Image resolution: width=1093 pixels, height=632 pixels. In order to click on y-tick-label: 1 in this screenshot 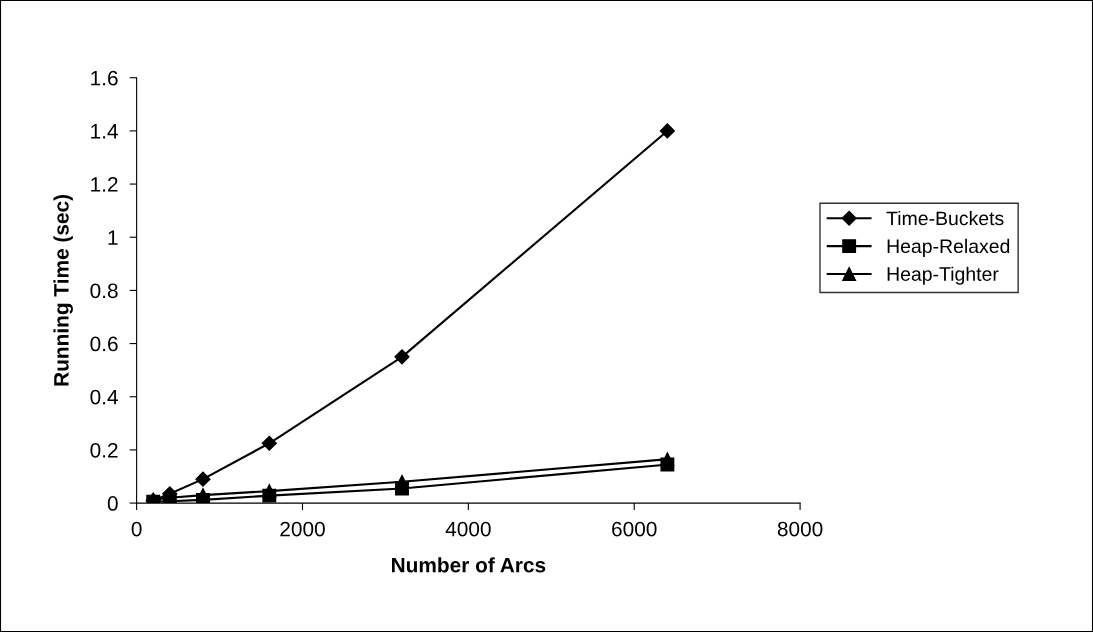, I will do `click(113, 237)`.